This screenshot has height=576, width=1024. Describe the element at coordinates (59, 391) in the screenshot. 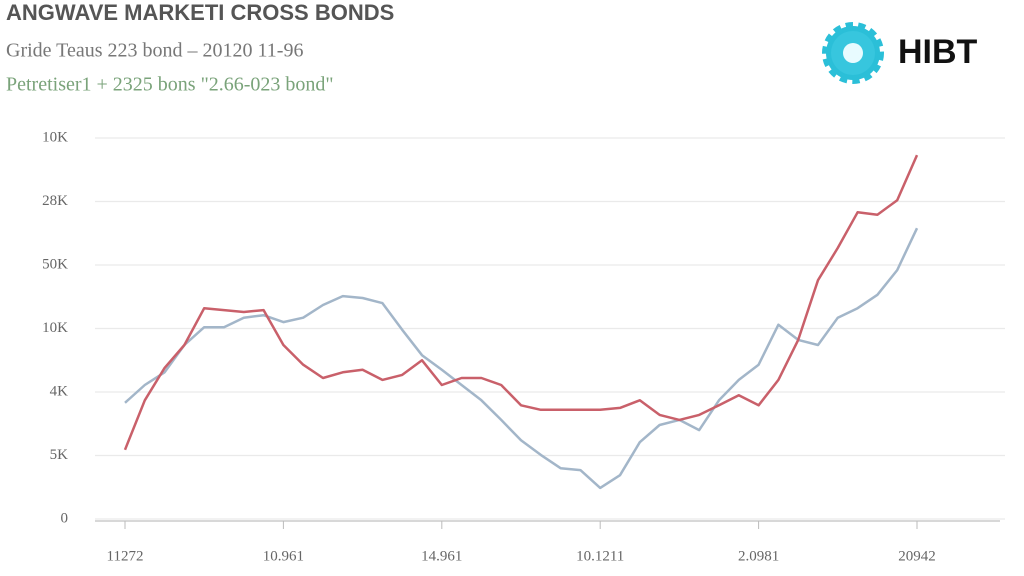

I see `y-tick-label: 4K` at that location.